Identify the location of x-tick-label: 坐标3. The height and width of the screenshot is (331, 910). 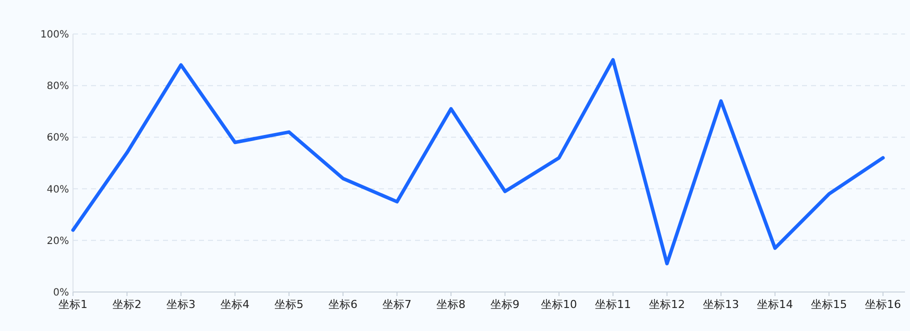
(181, 304).